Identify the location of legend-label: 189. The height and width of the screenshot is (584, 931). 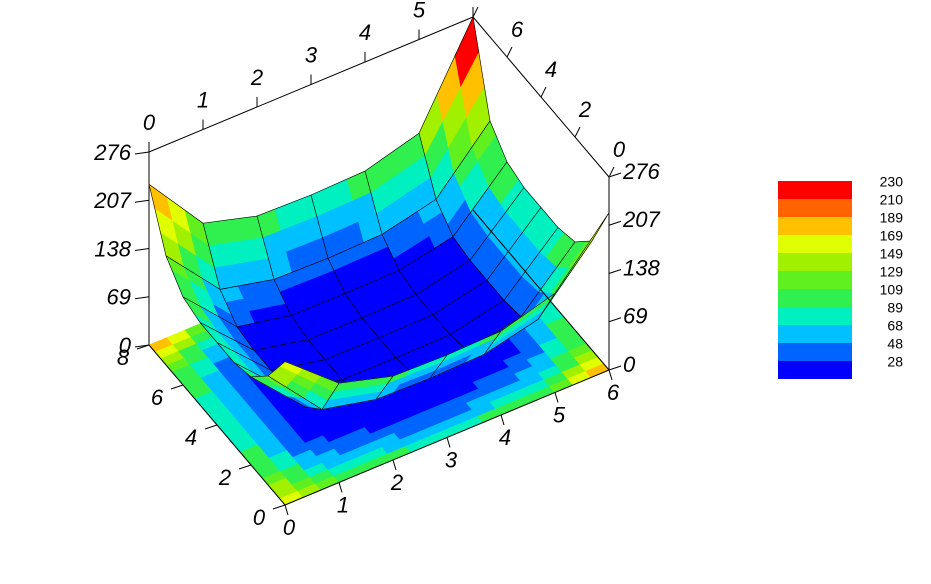
(892, 218).